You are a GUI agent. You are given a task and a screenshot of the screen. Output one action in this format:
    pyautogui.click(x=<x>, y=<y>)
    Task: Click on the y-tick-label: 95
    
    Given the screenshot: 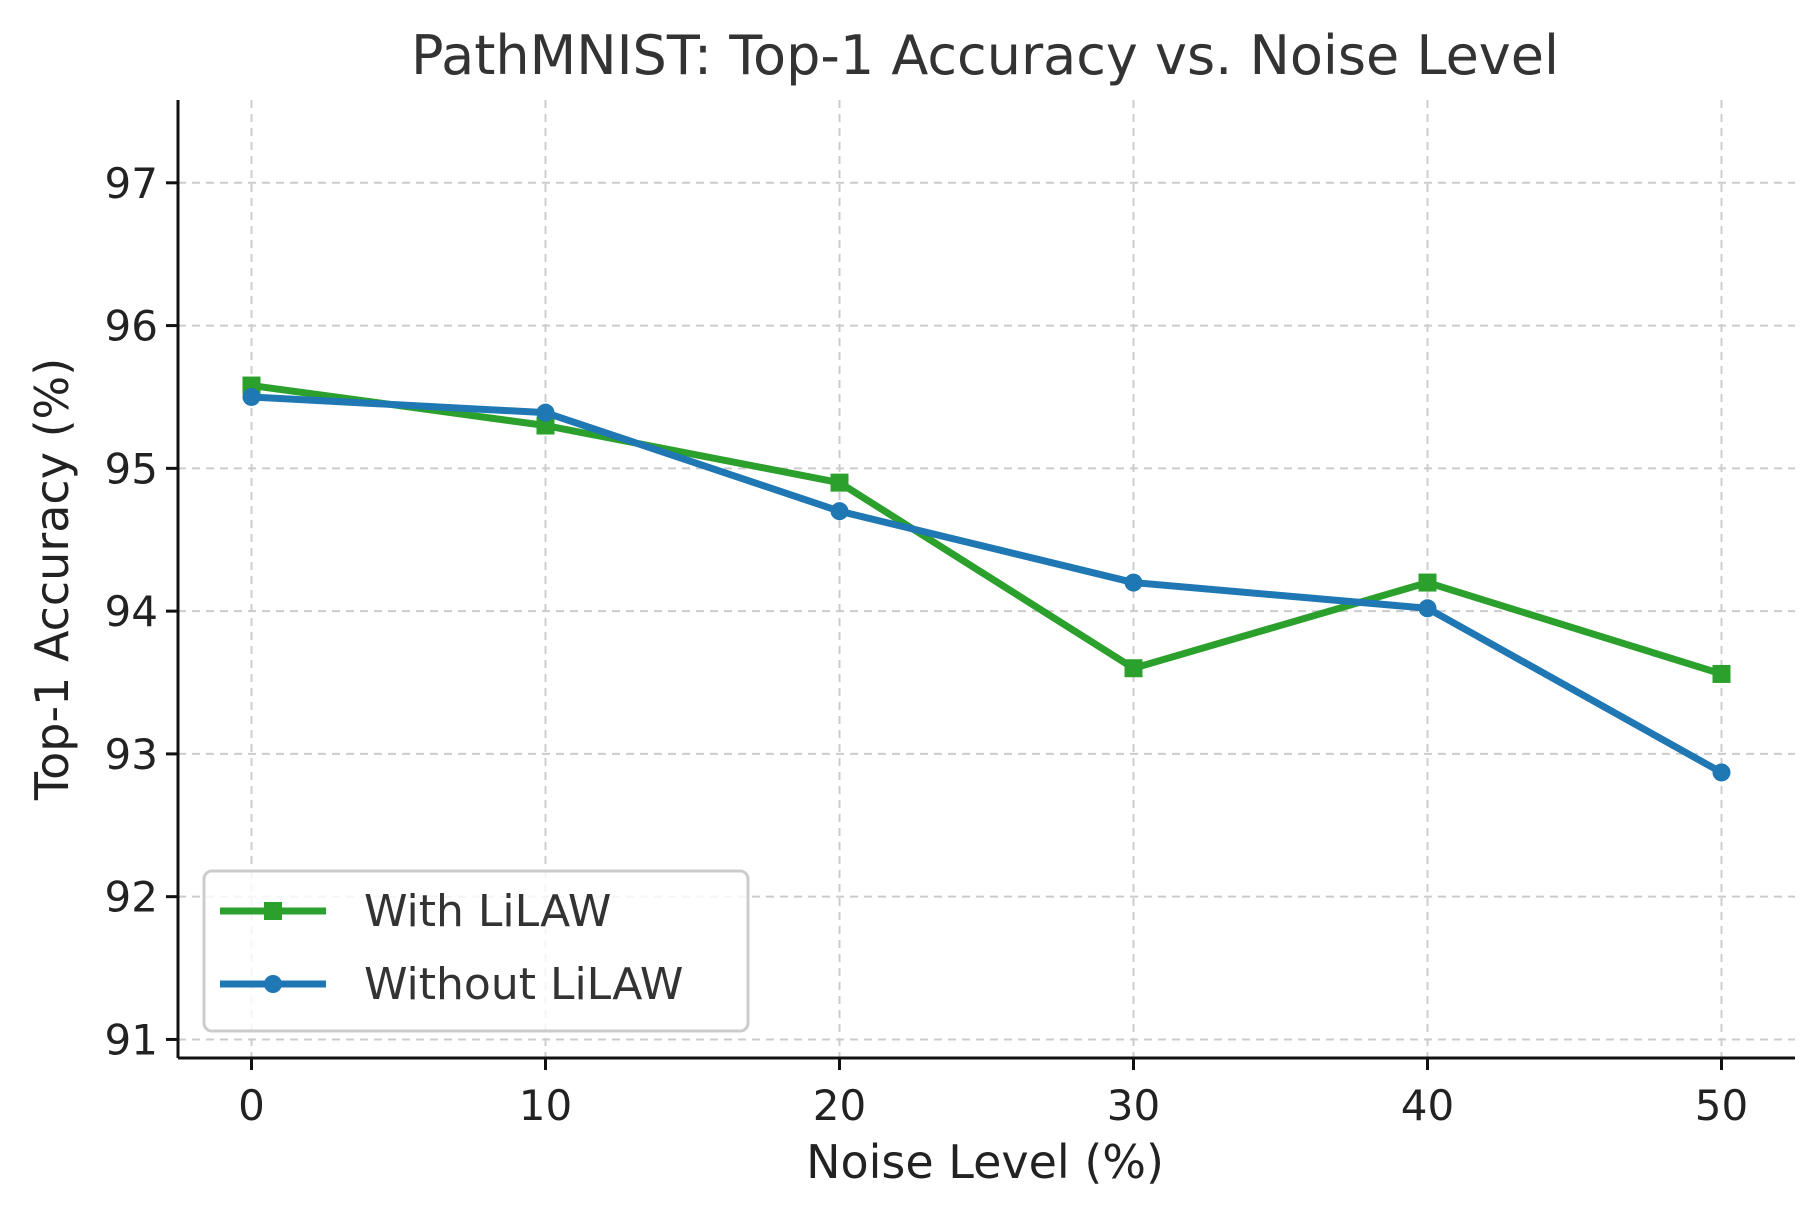 What is the action you would take?
    pyautogui.click(x=131, y=468)
    